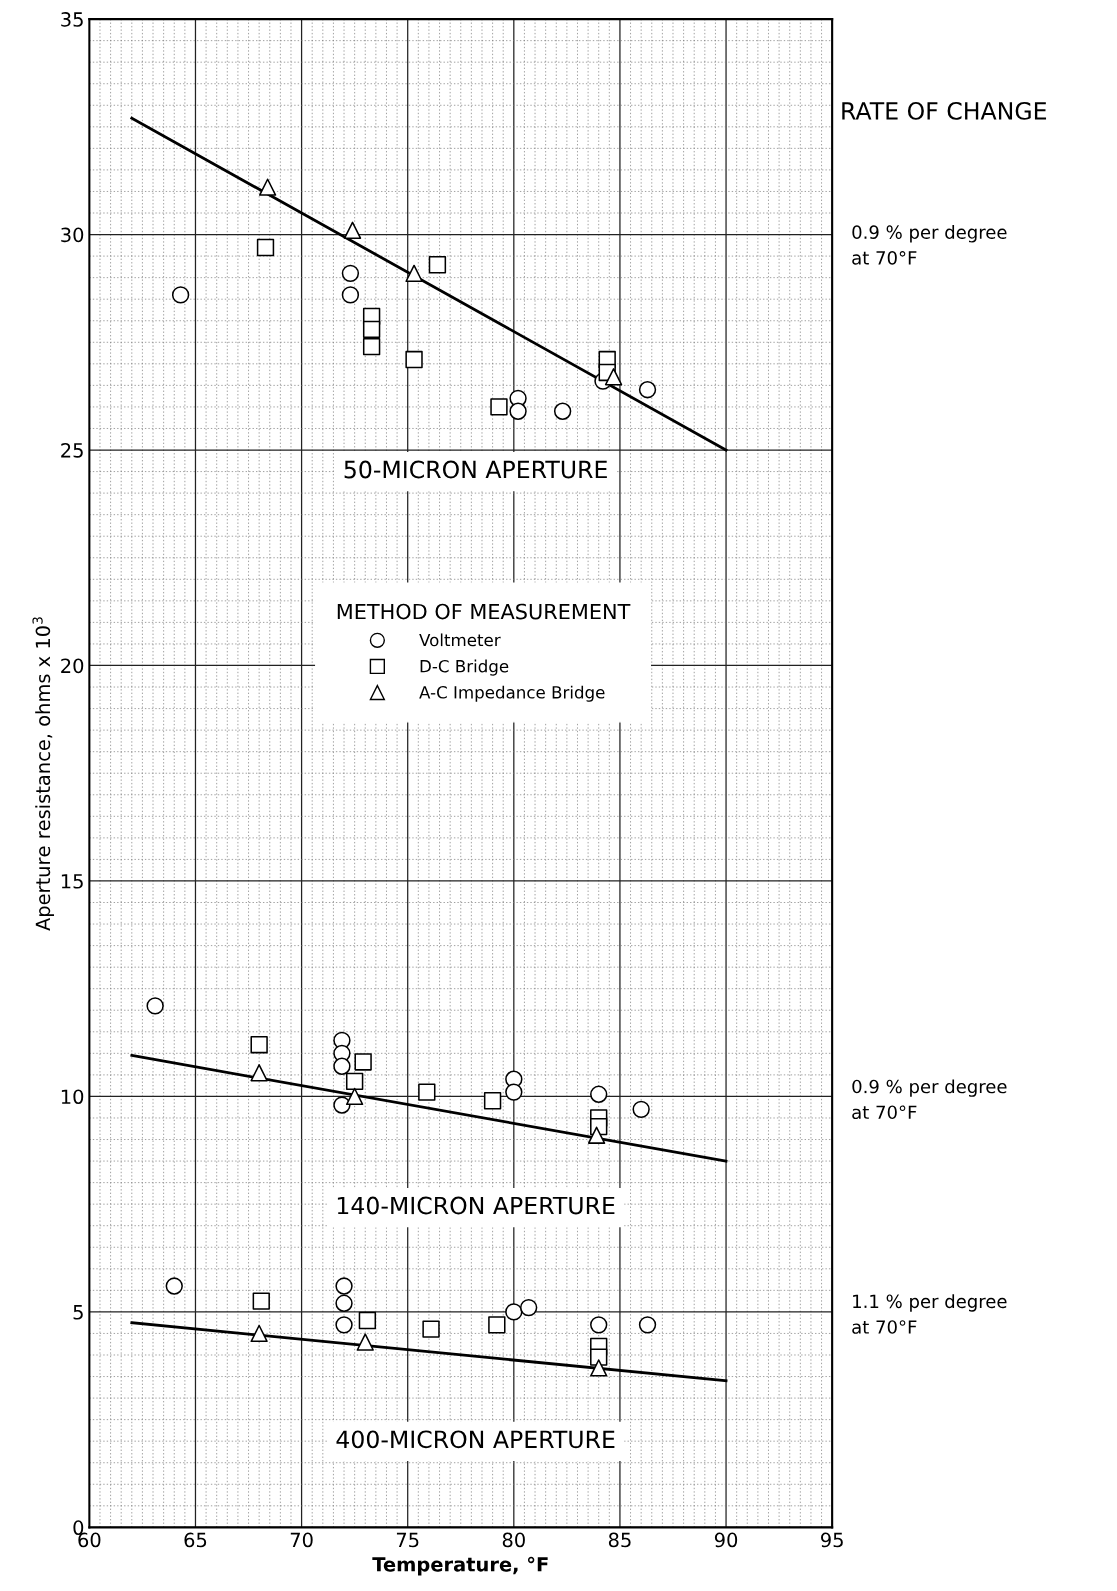 The height and width of the screenshot is (1591, 1117). What do you see at coordinates (460, 640) in the screenshot?
I see `legend-label: Voltmeter` at bounding box center [460, 640].